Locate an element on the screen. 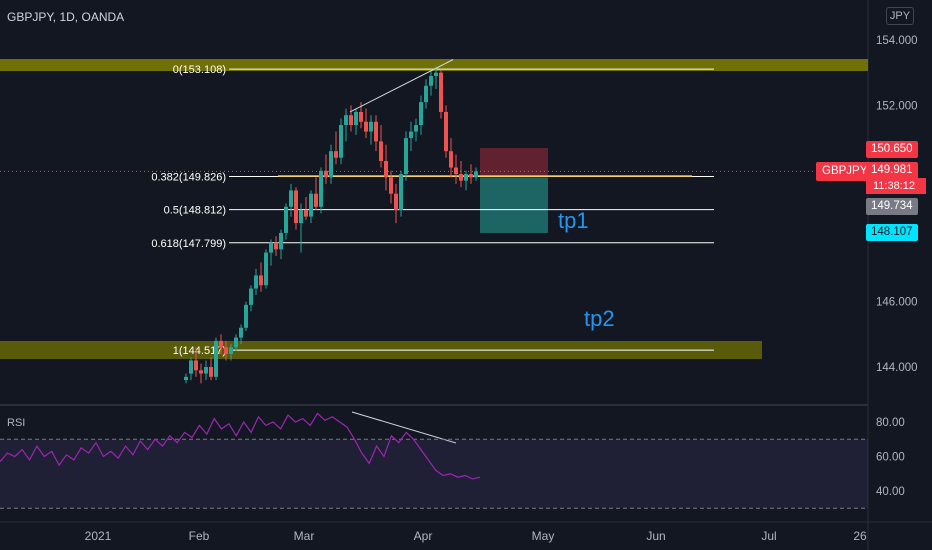 This screenshot has width=932, height=550. tp2-label: tp2 is located at coordinates (599, 318).